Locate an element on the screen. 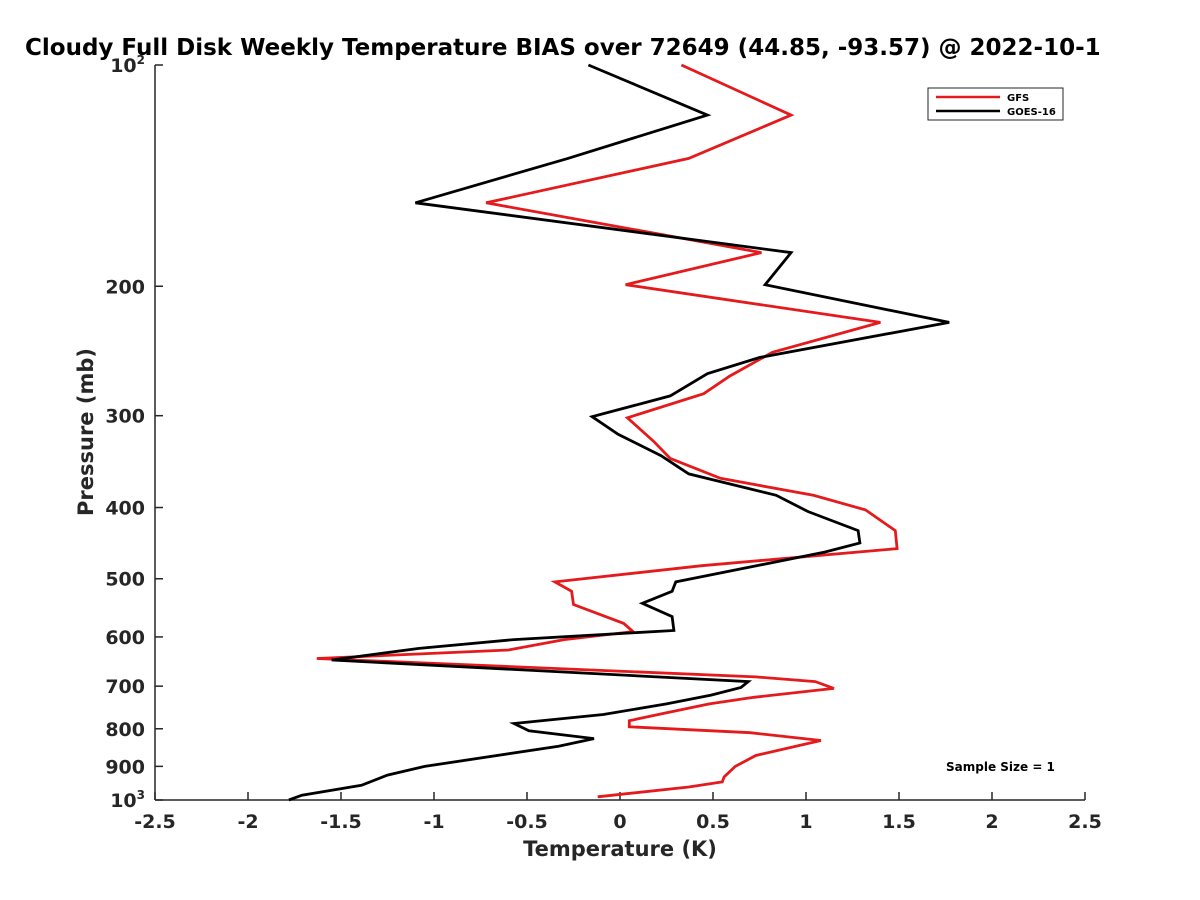  x-tick-label: 0.5 is located at coordinates (713, 822).